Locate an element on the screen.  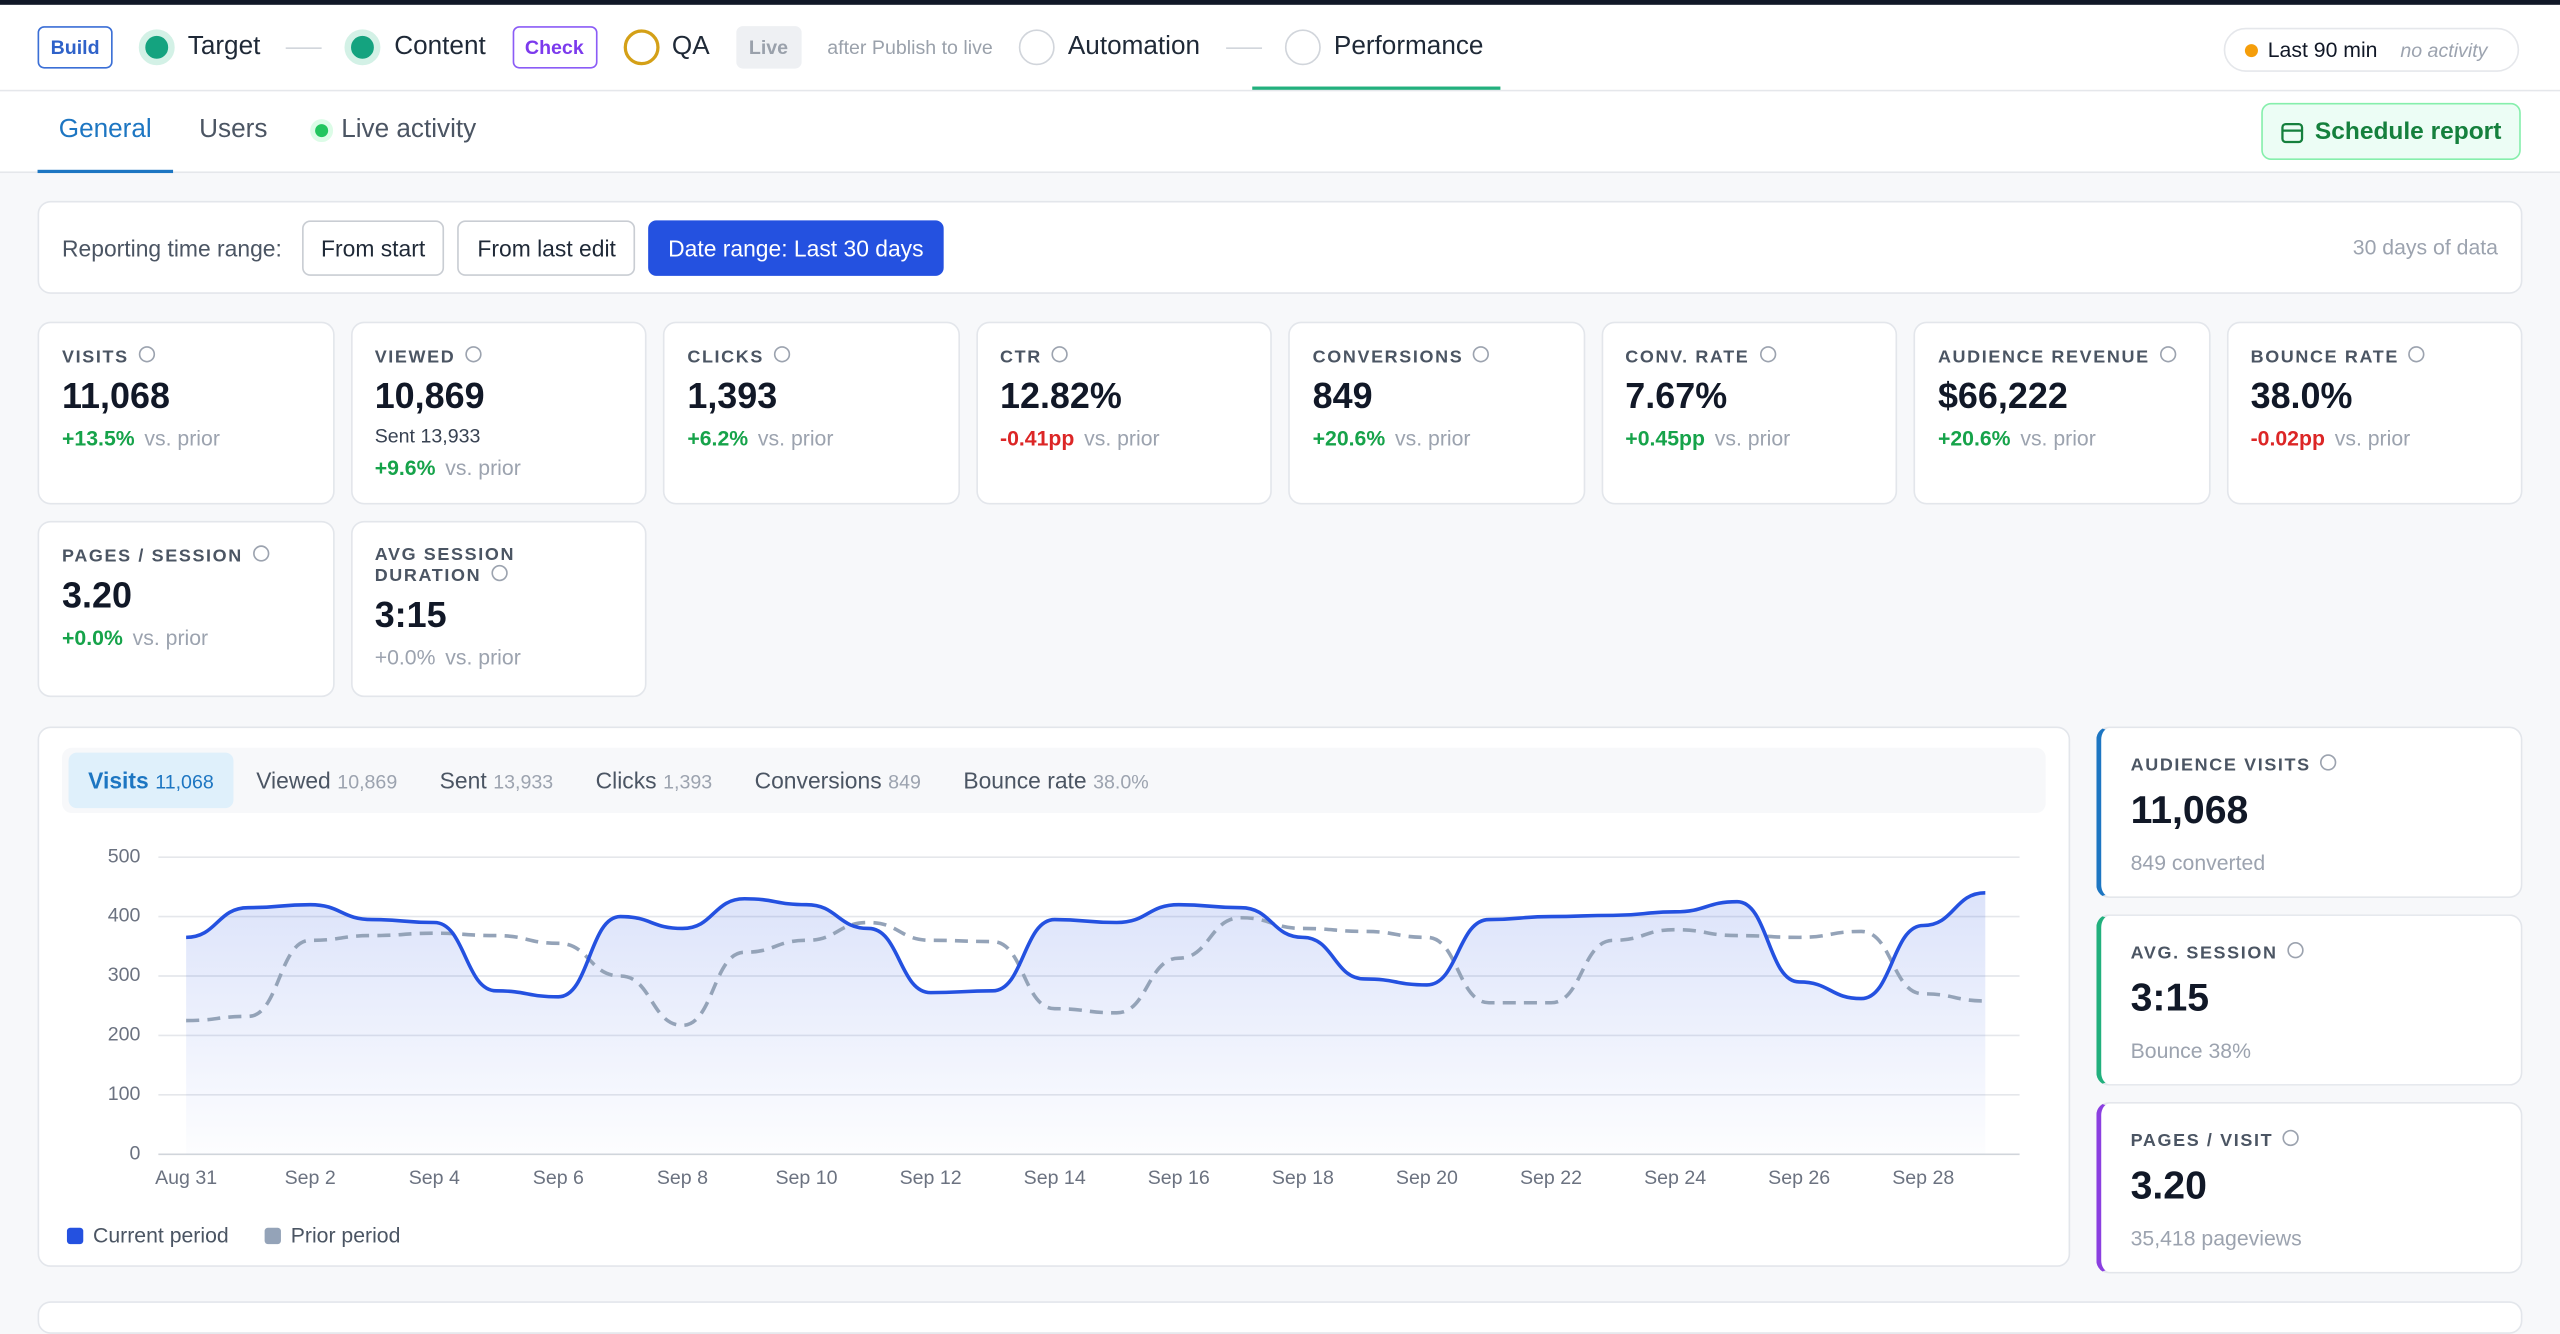
kpi-label: BOUNCE RATE is located at coordinates (2374, 356).